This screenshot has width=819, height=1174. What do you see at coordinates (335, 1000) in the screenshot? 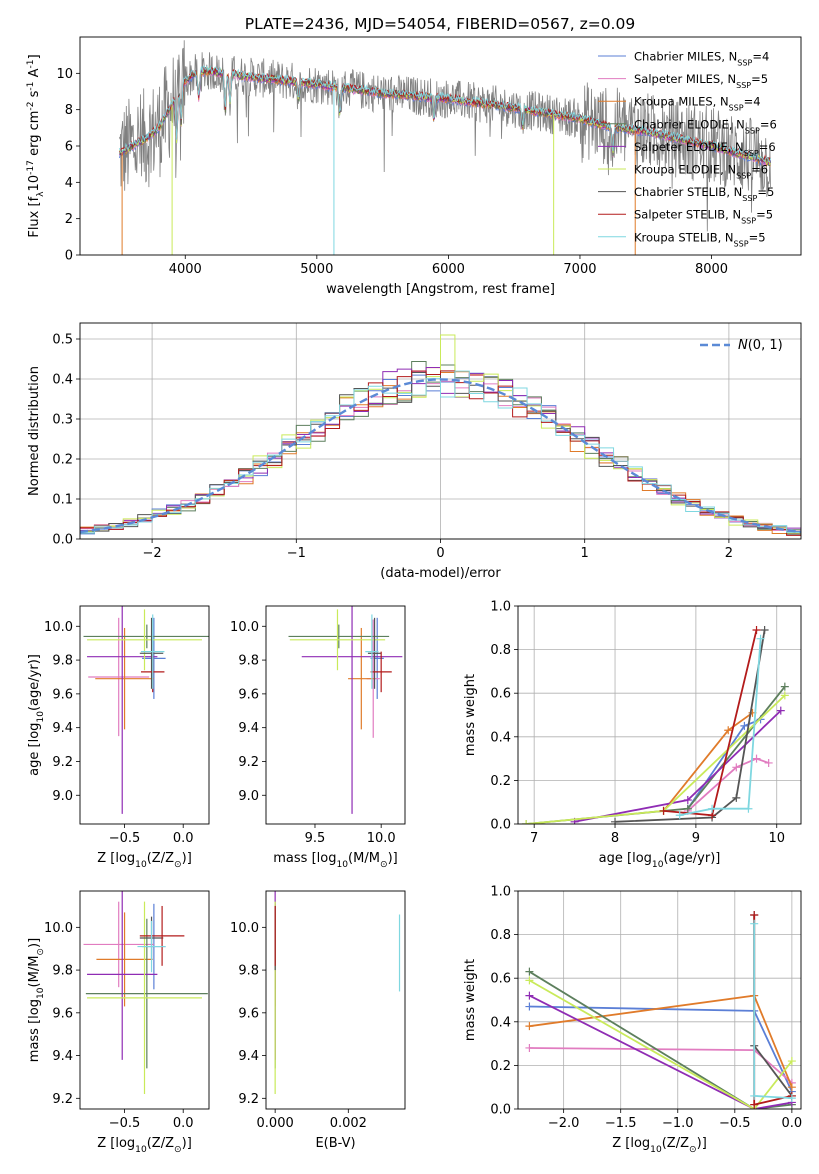
I see `mass-vs-ebv-frame` at bounding box center [335, 1000].